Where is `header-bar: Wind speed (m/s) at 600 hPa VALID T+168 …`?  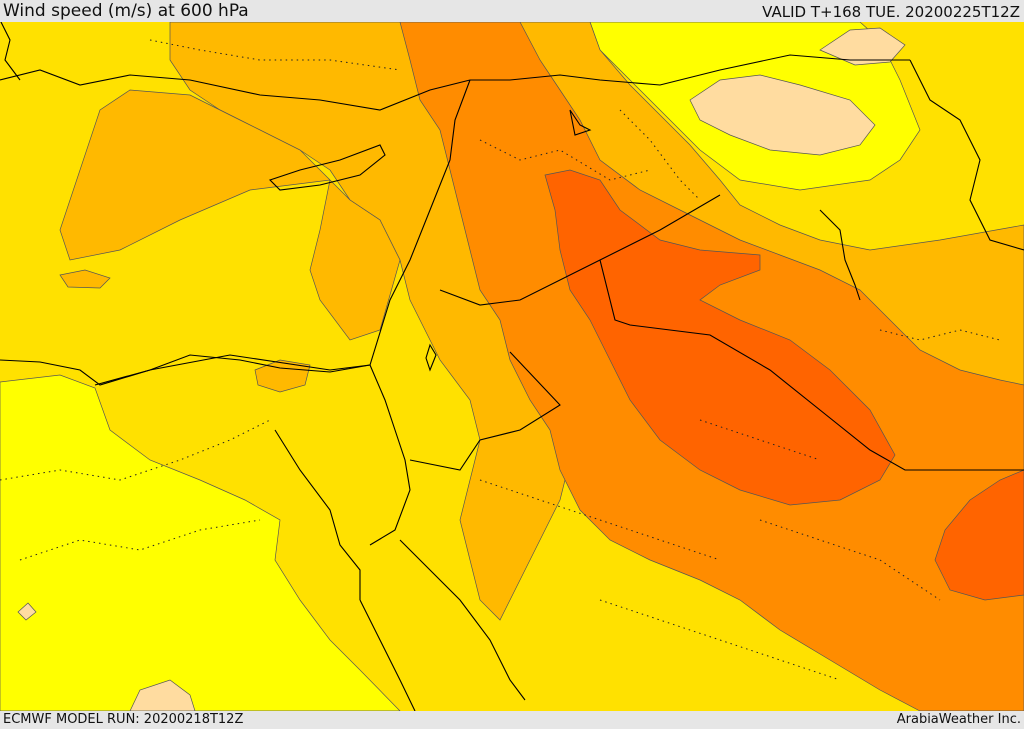
header-bar: Wind speed (m/s) at 600 hPa VALID T+168 … is located at coordinates (512, 11).